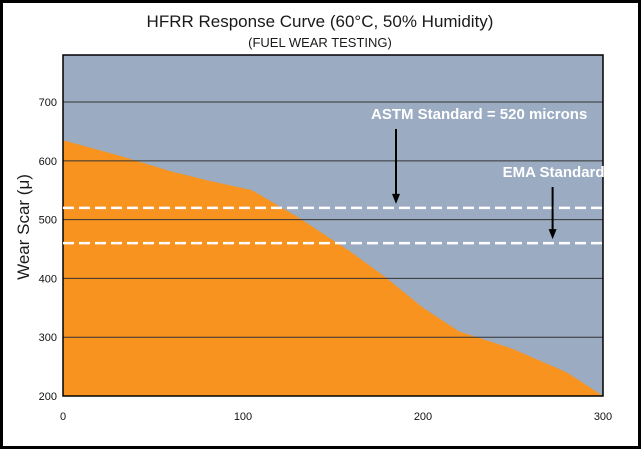 Image resolution: width=641 pixels, height=449 pixels. I want to click on x-tick-label-100: 100, so click(243, 417).